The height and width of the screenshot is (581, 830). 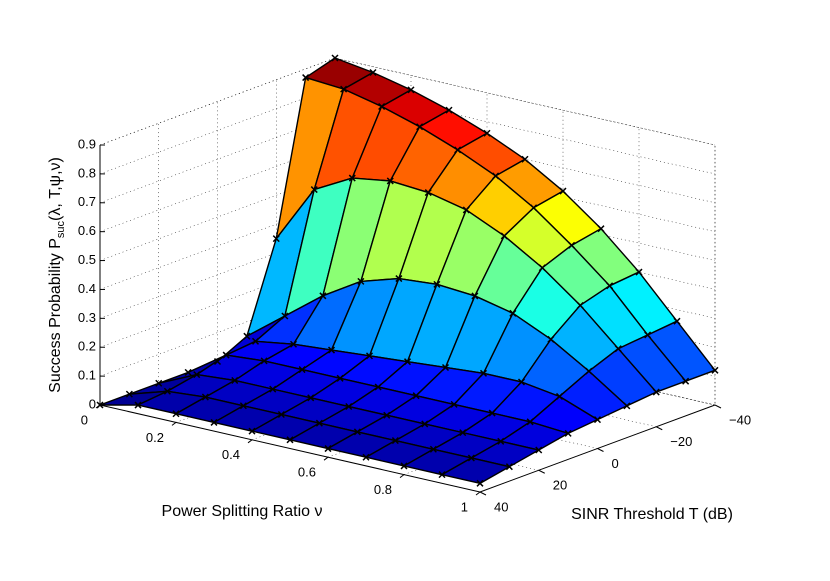 I want to click on z-axis-label: Success Probability Psuc(λ, T,ψ,ν), so click(x=57, y=275).